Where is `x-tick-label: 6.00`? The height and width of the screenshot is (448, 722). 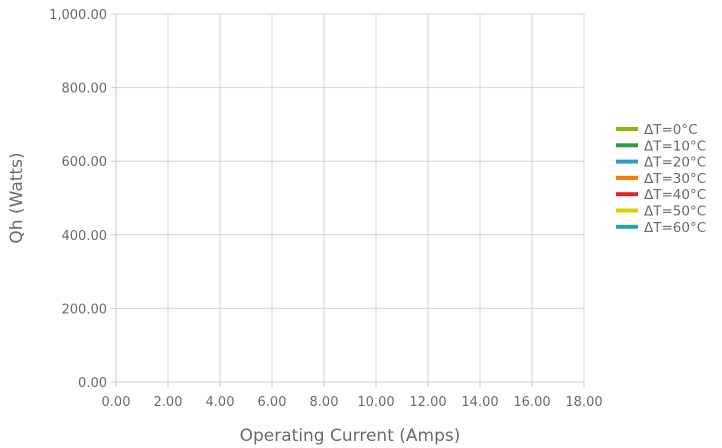
x-tick-label: 6.00 is located at coordinates (272, 402).